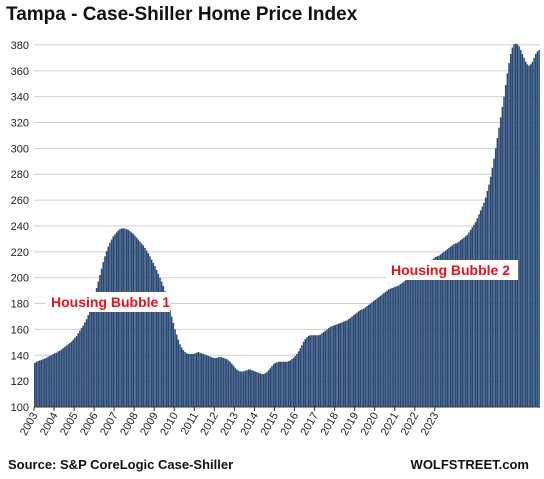 This screenshot has height=479, width=544. What do you see at coordinates (469, 464) in the screenshot?
I see `brand-label: WOLFSTREET.com` at bounding box center [469, 464].